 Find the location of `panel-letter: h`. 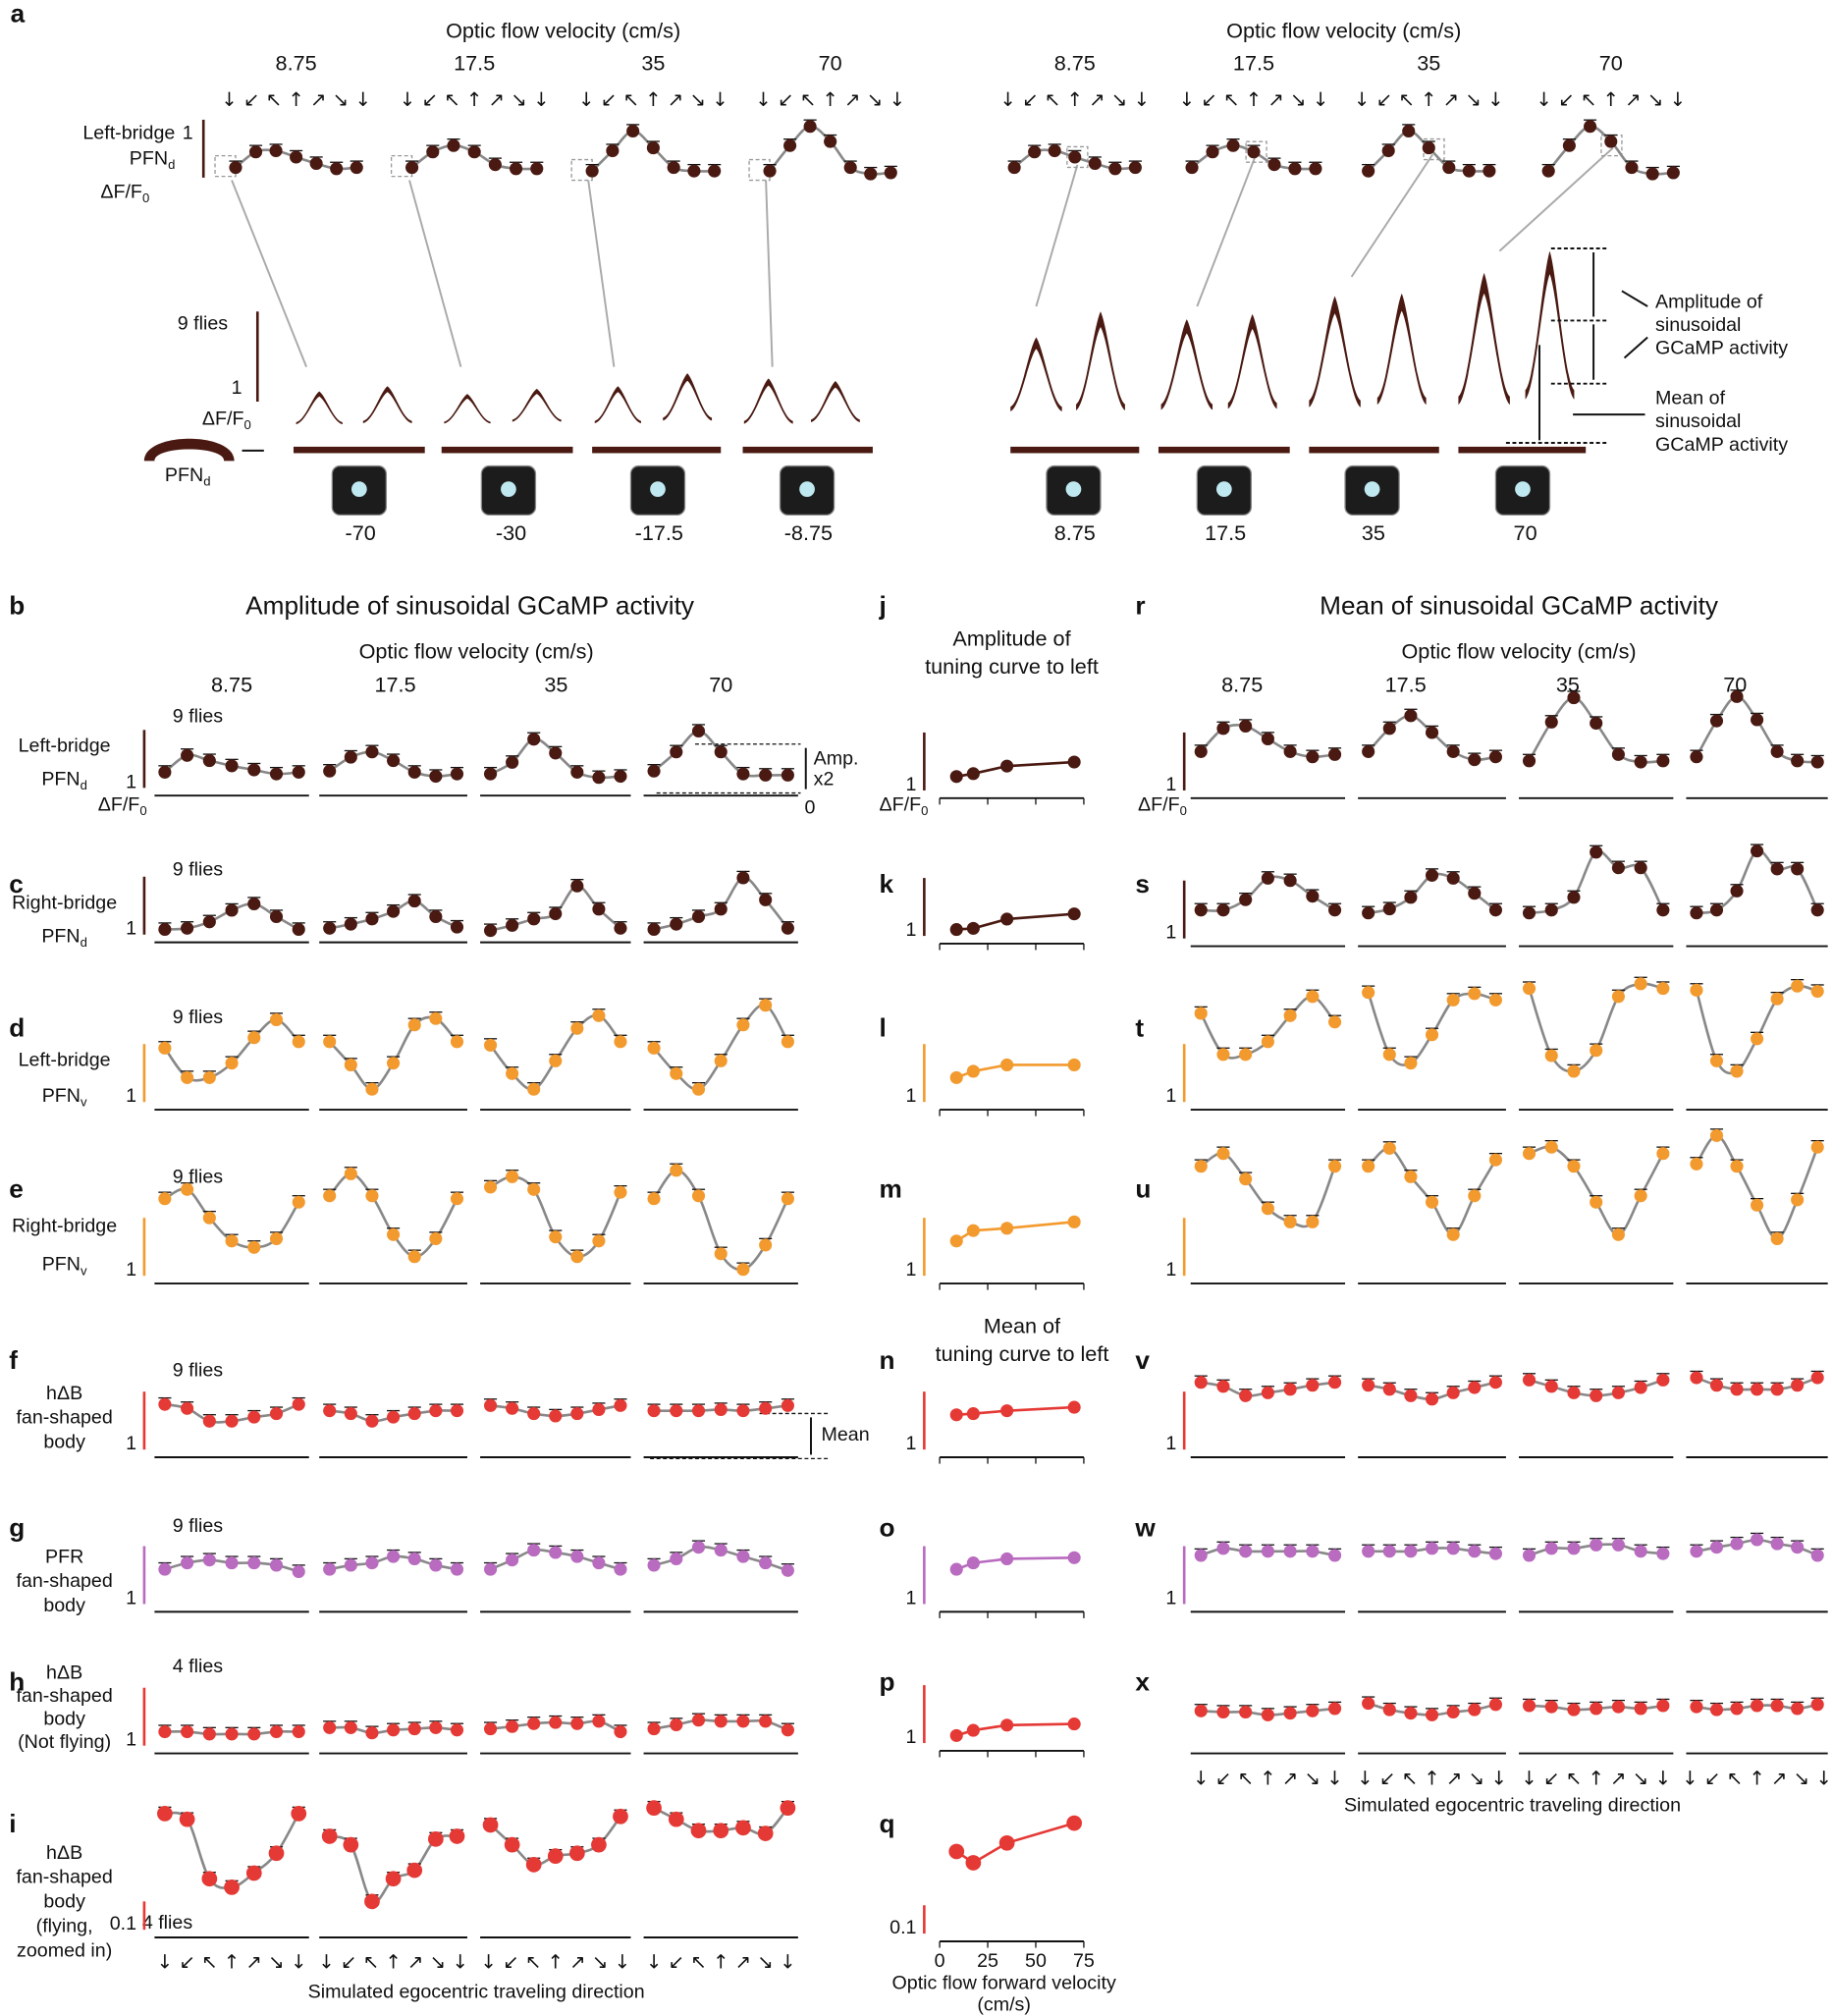

panel-letter: h is located at coordinates (17, 1682).